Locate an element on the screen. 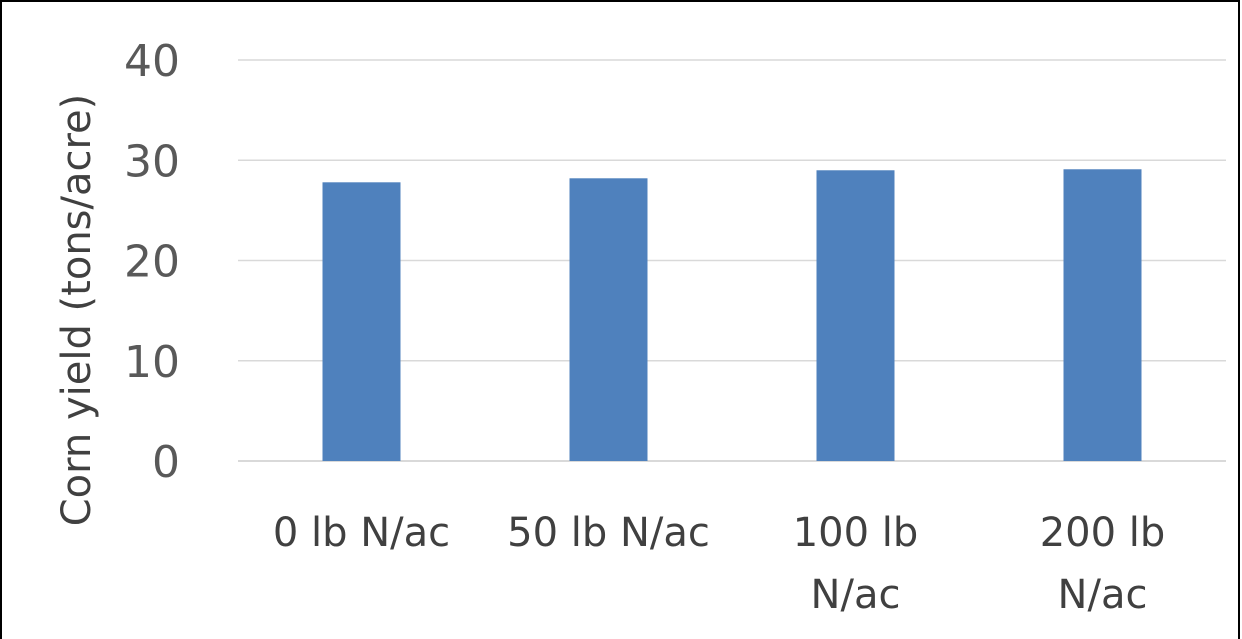  y-tick-label: 0 is located at coordinates (166, 462).